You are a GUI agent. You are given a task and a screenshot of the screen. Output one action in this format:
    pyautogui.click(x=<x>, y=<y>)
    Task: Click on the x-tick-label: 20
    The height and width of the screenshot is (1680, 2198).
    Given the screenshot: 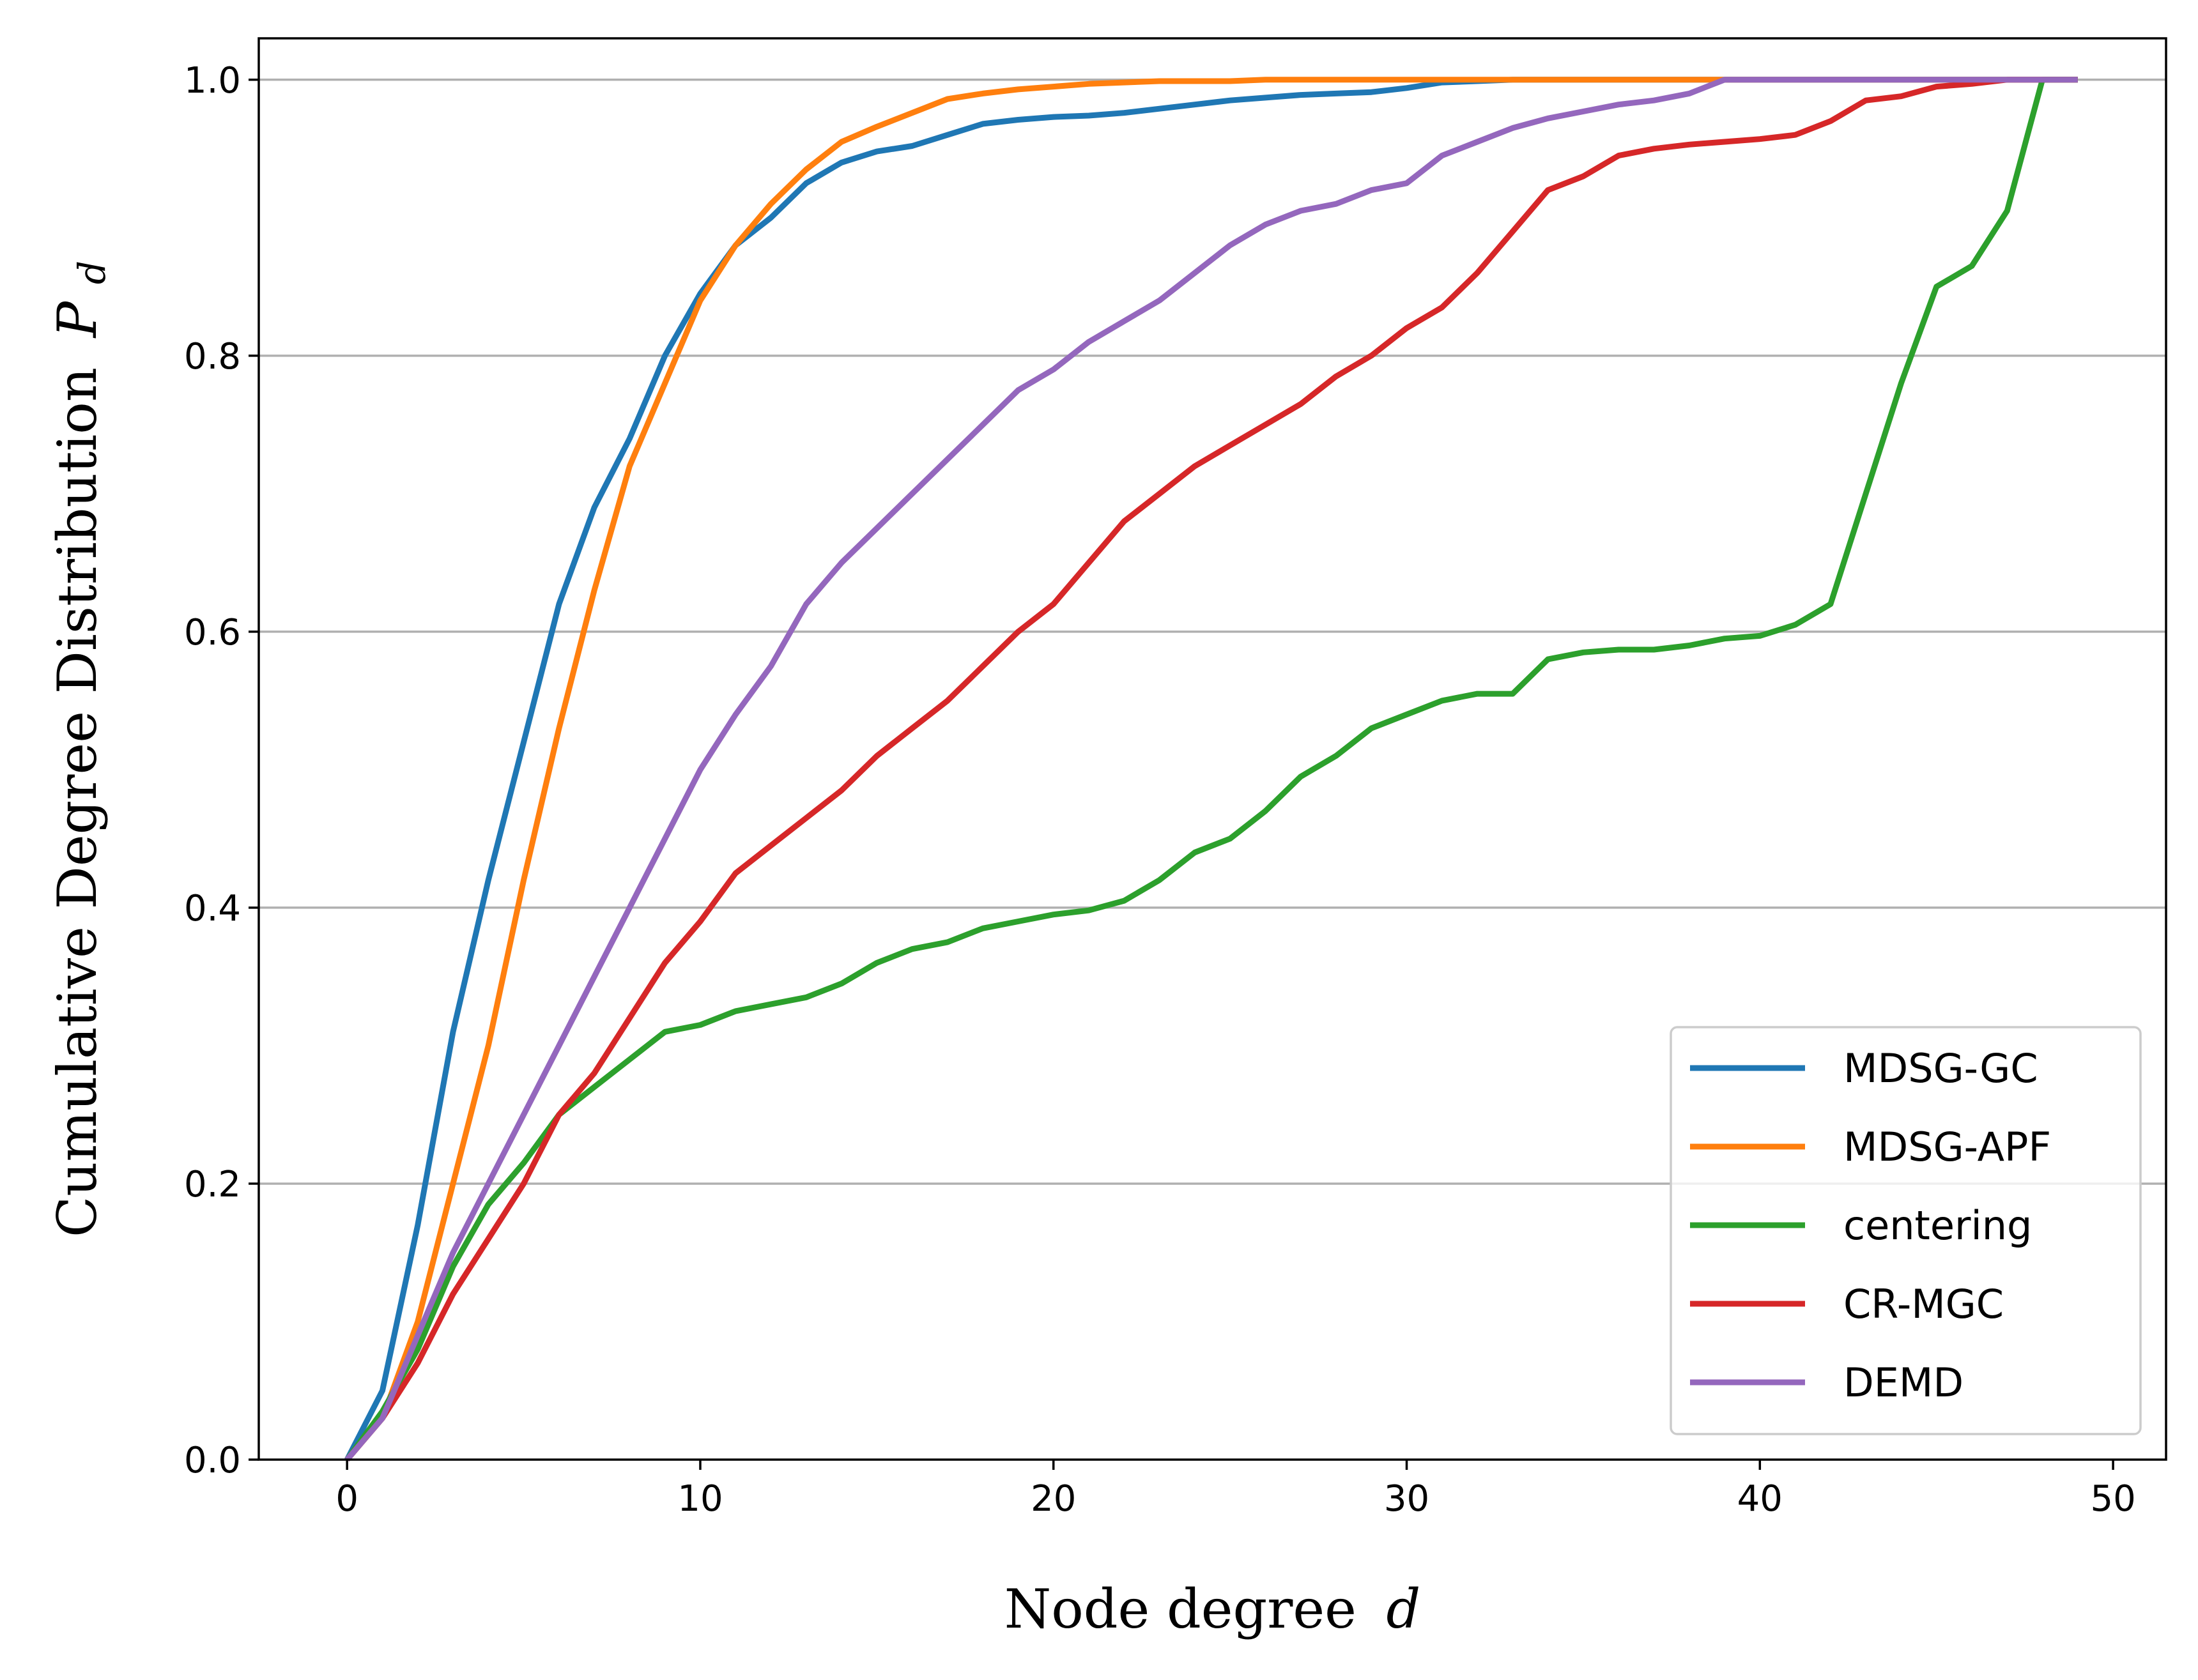 What is the action you would take?
    pyautogui.click(x=1053, y=1499)
    